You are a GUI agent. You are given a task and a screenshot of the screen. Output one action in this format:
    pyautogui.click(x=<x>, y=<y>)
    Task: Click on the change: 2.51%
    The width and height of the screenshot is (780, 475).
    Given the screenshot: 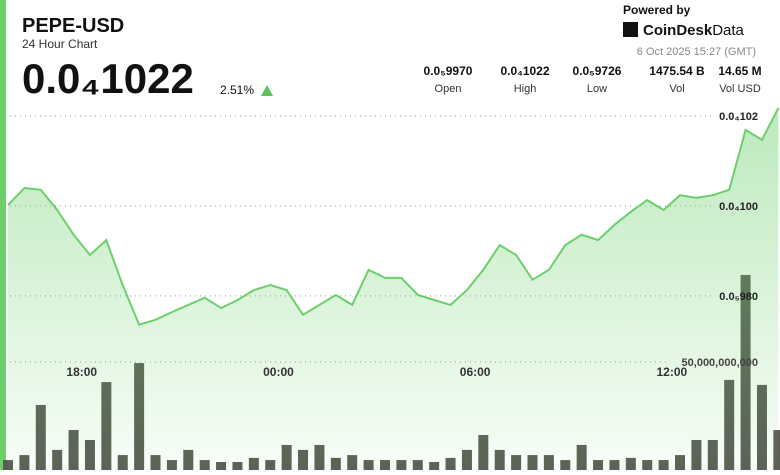 What is the action you would take?
    pyautogui.click(x=237, y=90)
    